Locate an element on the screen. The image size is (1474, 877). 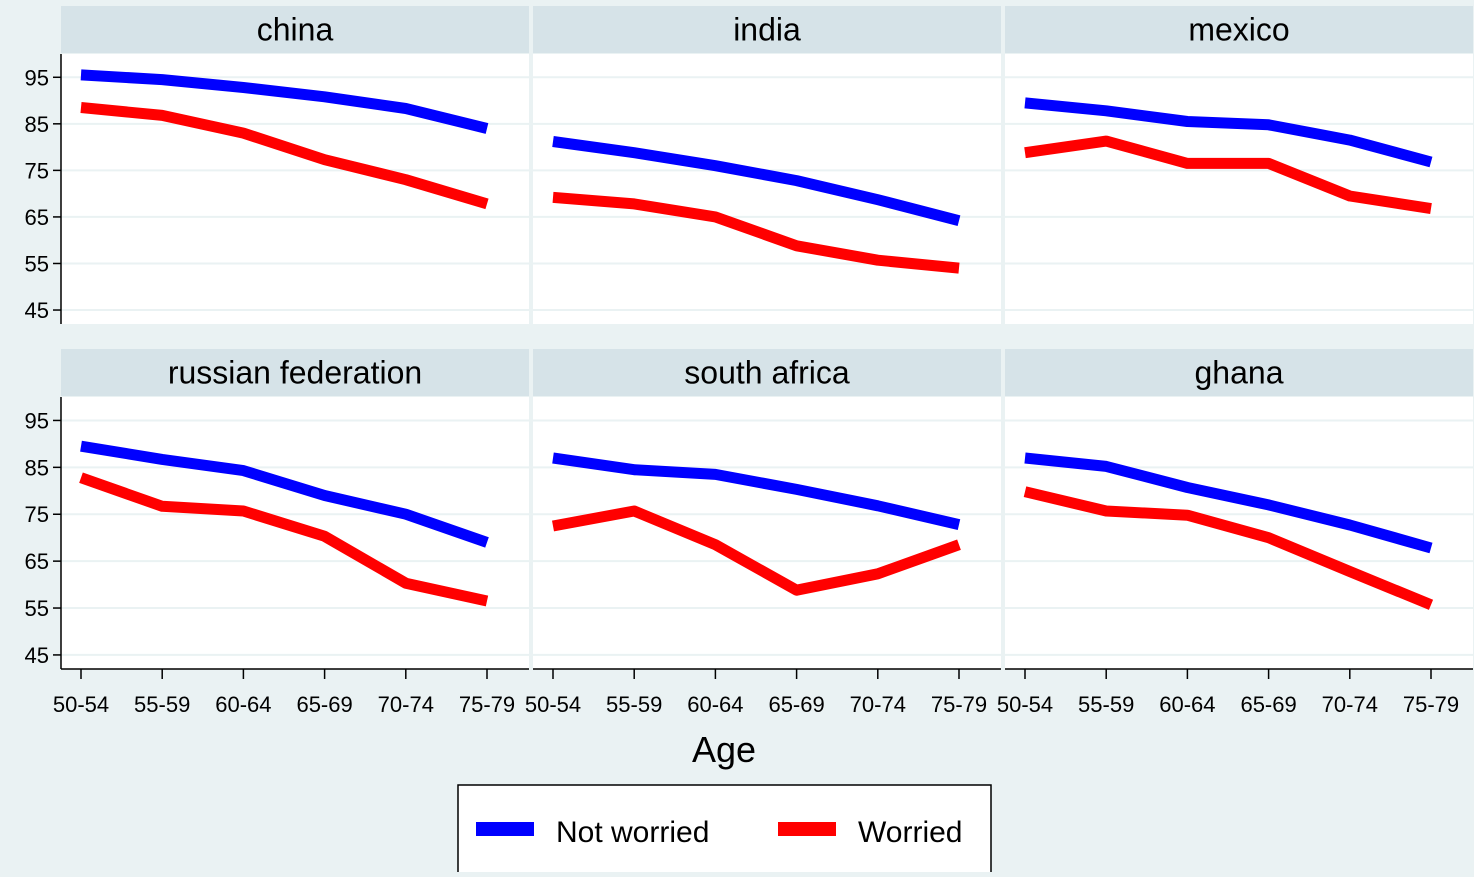
panel-header-mexico is located at coordinates (1239, 29).